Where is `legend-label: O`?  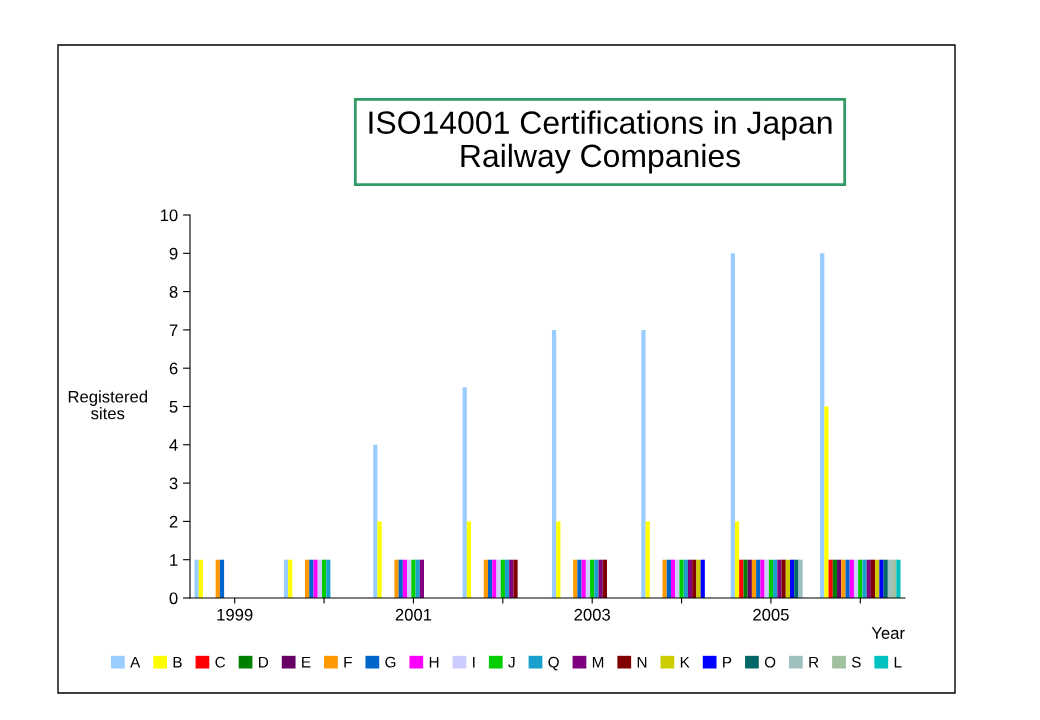 legend-label: O is located at coordinates (770, 662).